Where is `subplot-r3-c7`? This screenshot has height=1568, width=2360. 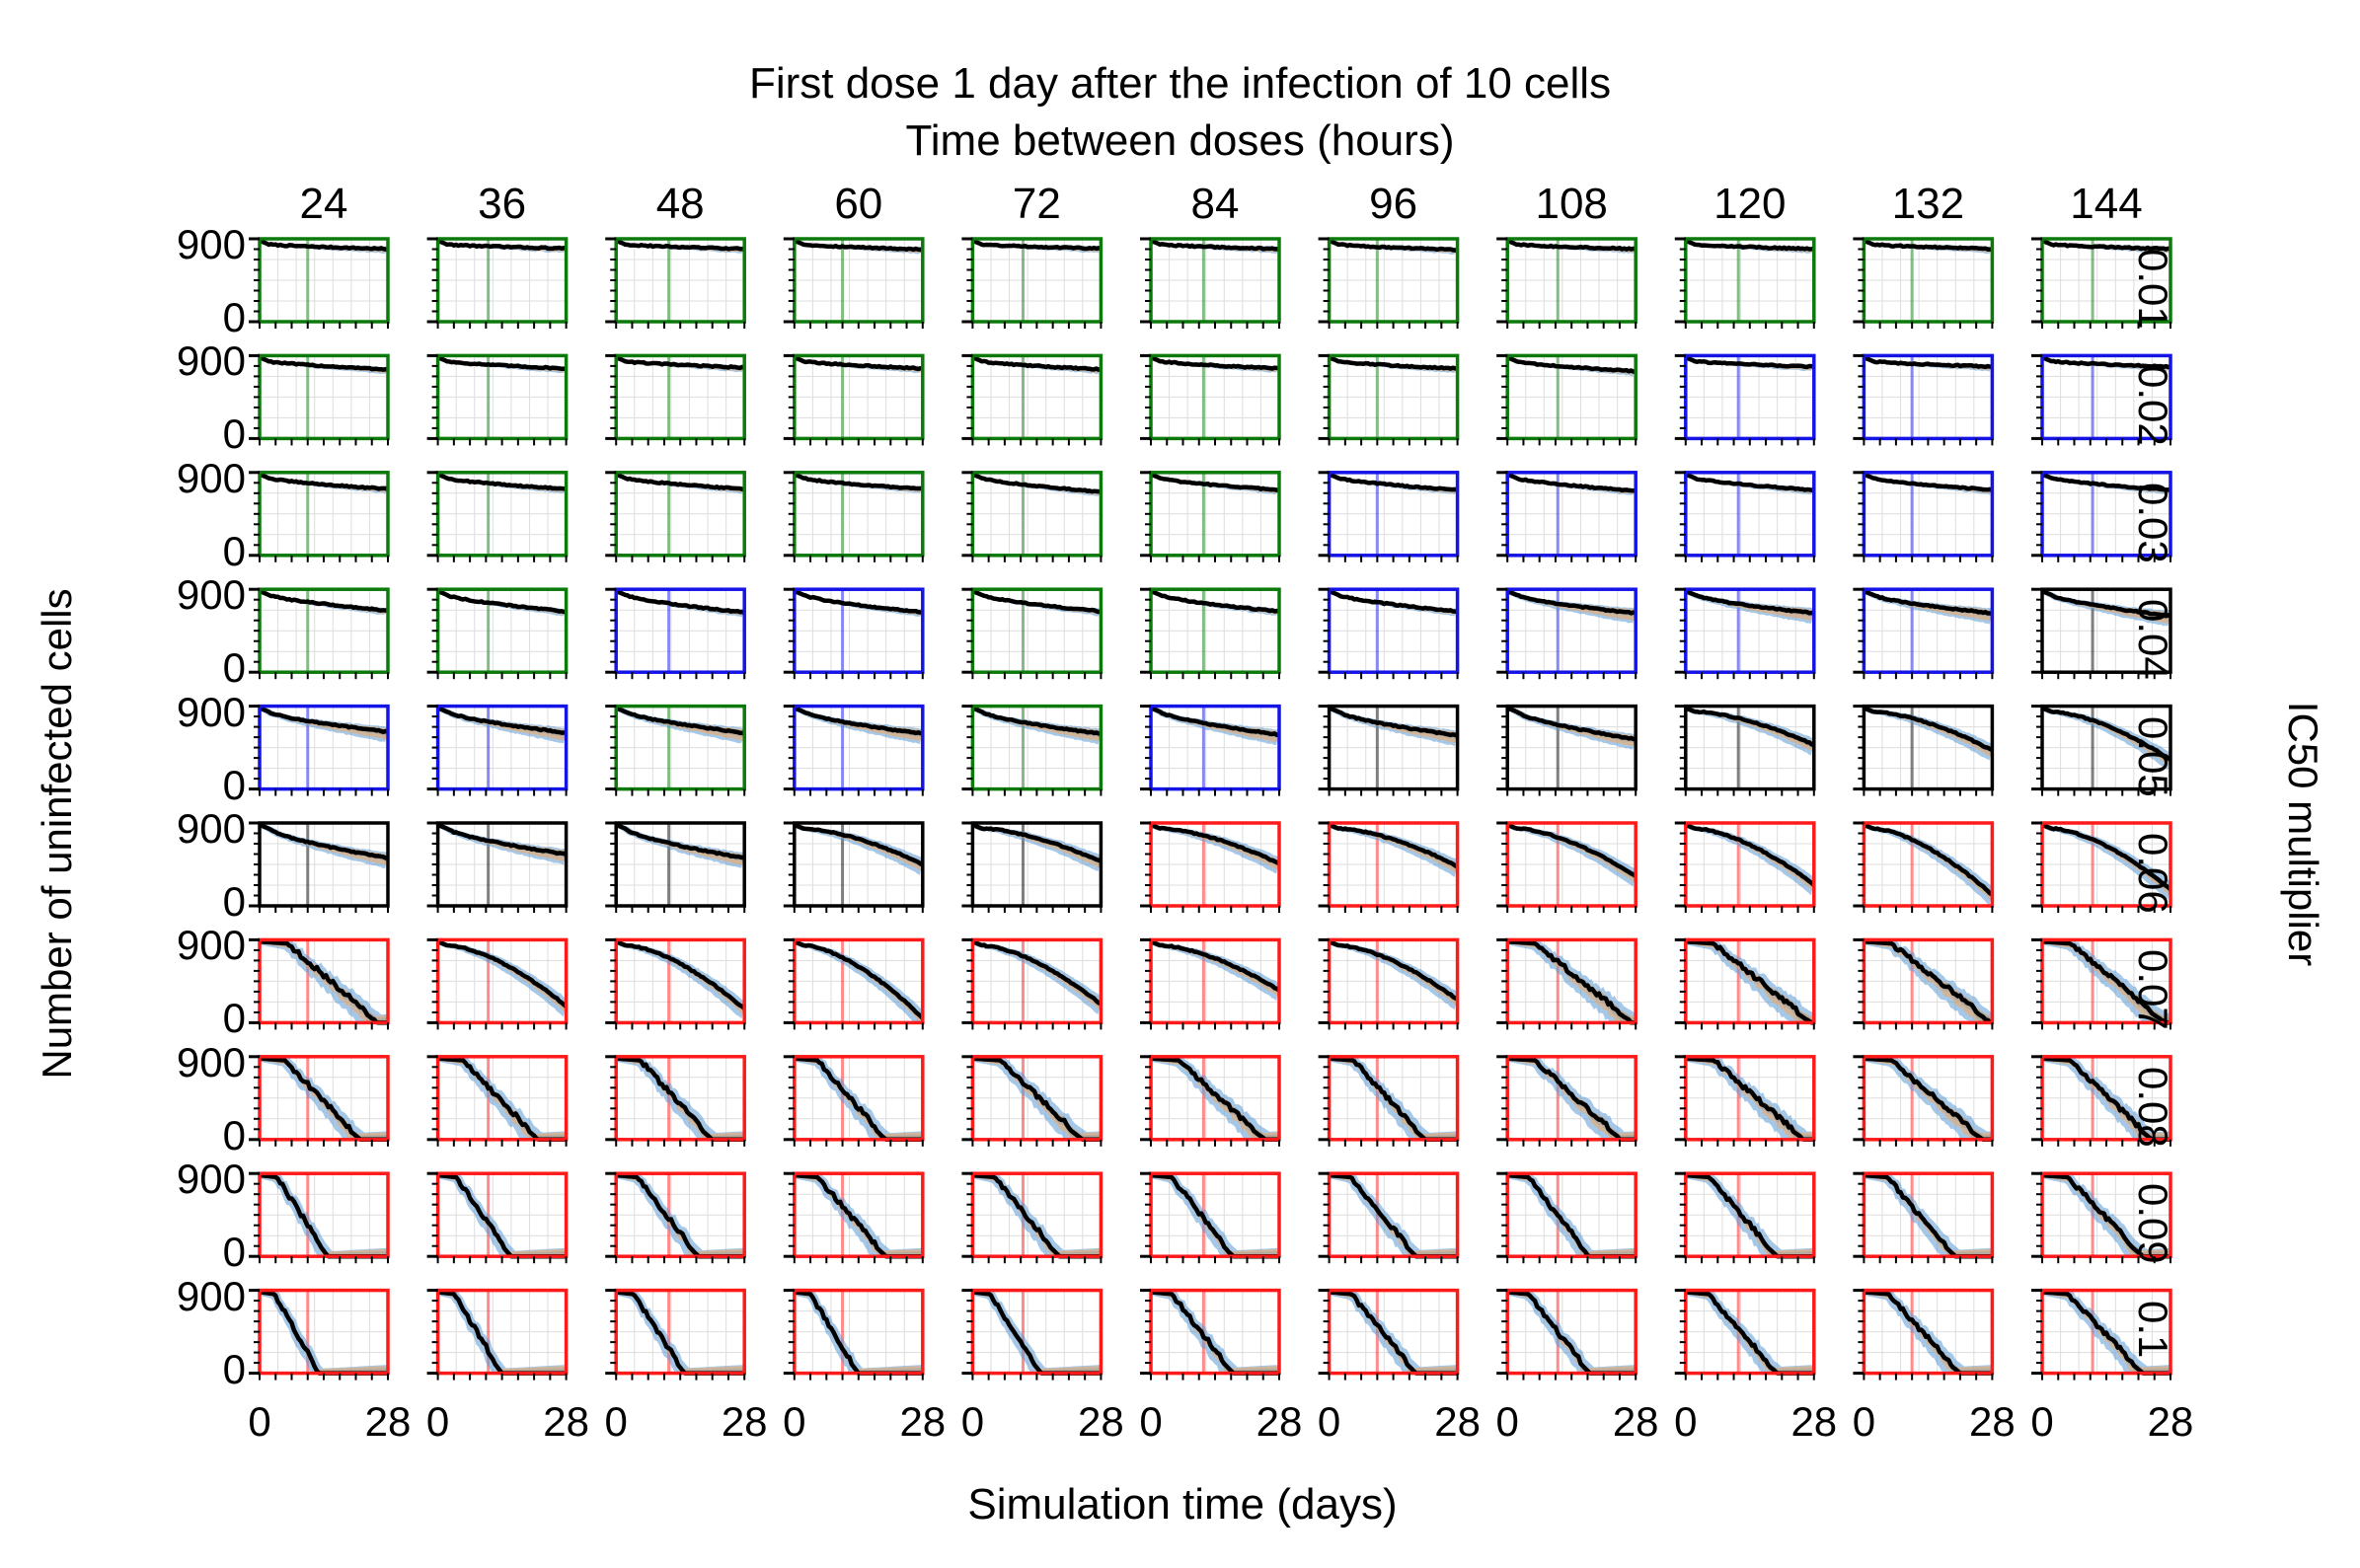 subplot-r3-c7 is located at coordinates (1566, 633).